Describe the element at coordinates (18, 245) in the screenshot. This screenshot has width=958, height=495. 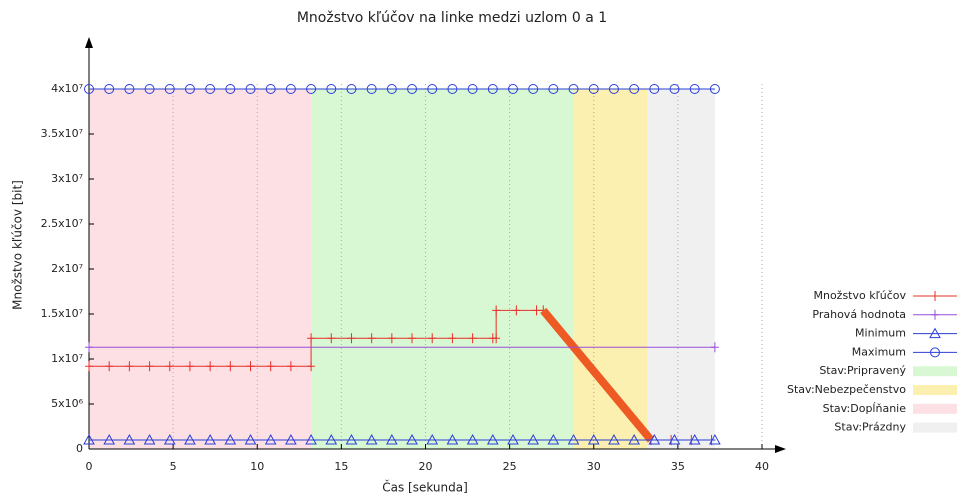
I see `y-axis-label: Množstvo kľúčov [bit]` at that location.